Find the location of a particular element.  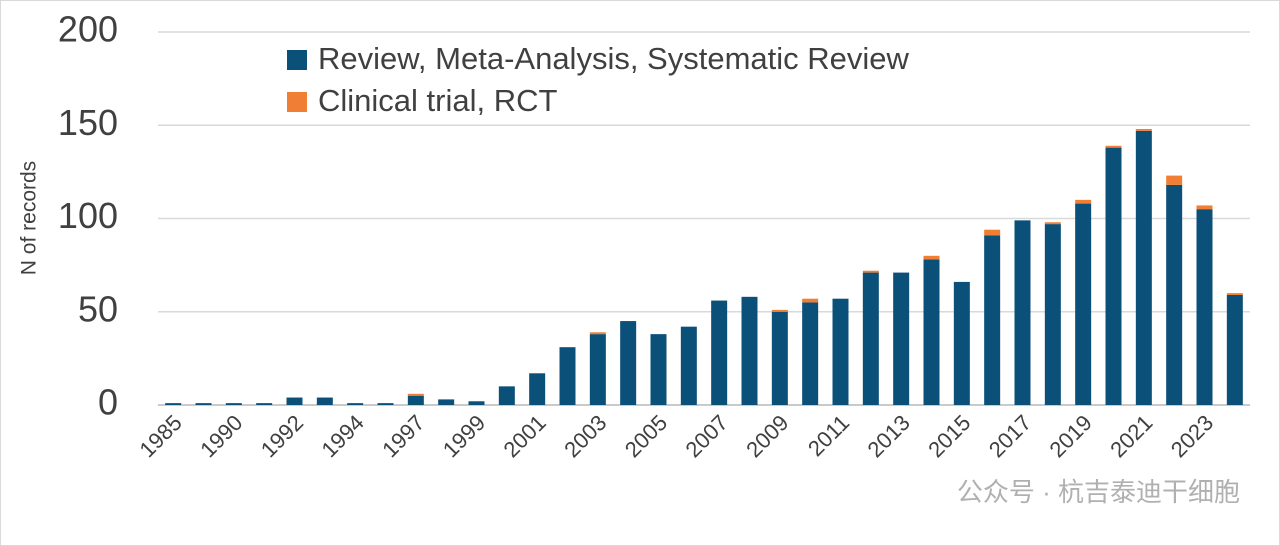

watermark: 公众号 · 杭吉泰迪干细胞 is located at coordinates (1098, 492).